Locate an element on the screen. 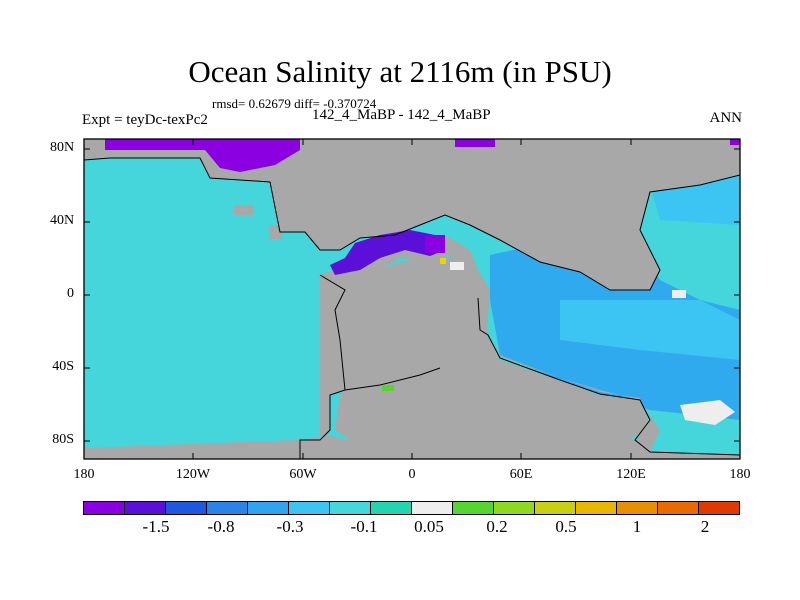  y-tick-label: 40S is located at coordinates (63, 366).